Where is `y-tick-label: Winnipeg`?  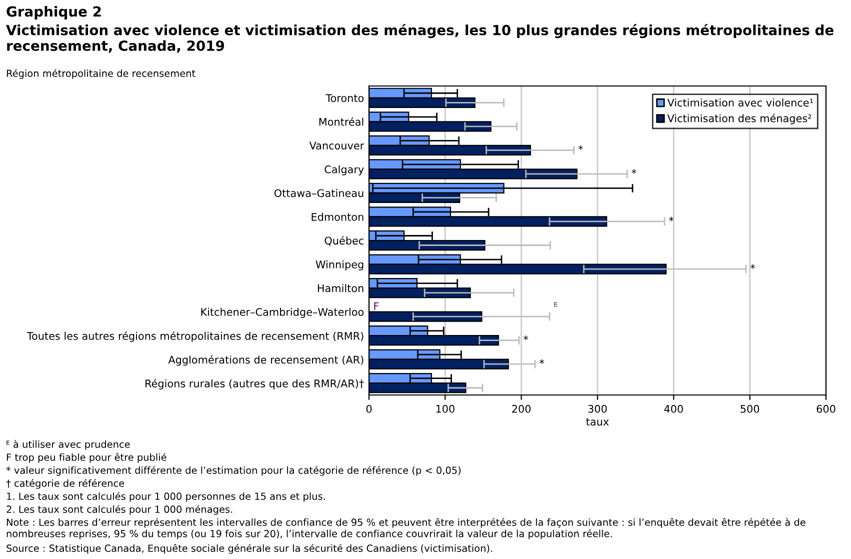
y-tick-label: Winnipeg is located at coordinates (340, 265).